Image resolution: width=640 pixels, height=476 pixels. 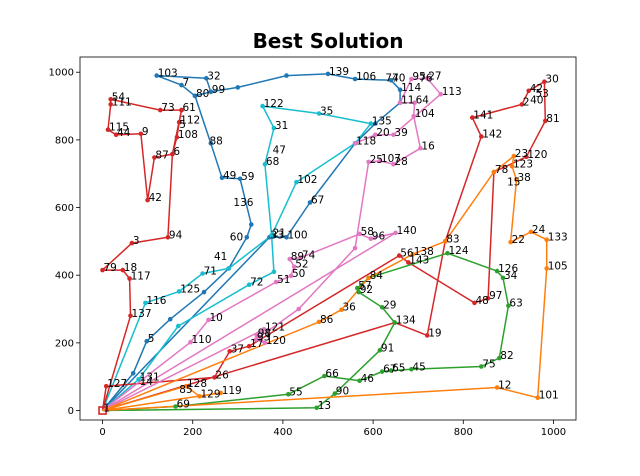 What do you see at coordinates (110, 268) in the screenshot?
I see `node-label: 79` at bounding box center [110, 268].